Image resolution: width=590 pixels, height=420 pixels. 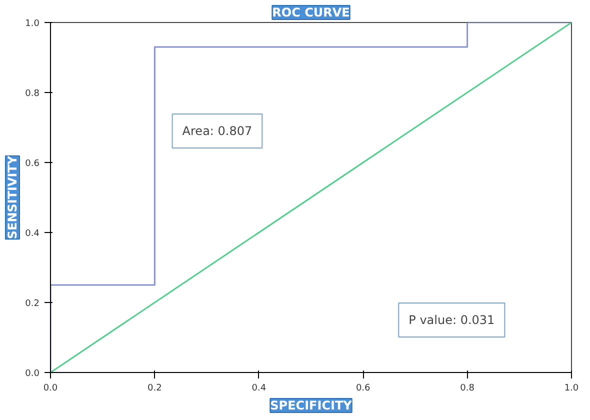 What do you see at coordinates (32, 234) in the screenshot?
I see `y-tick-label: 0.4` at bounding box center [32, 234].